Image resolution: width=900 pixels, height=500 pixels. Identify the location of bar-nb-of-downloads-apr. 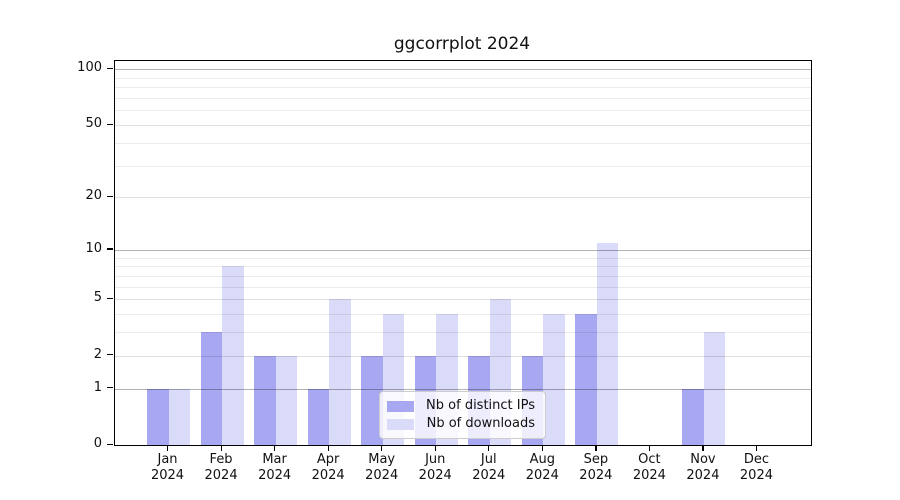
(340, 372).